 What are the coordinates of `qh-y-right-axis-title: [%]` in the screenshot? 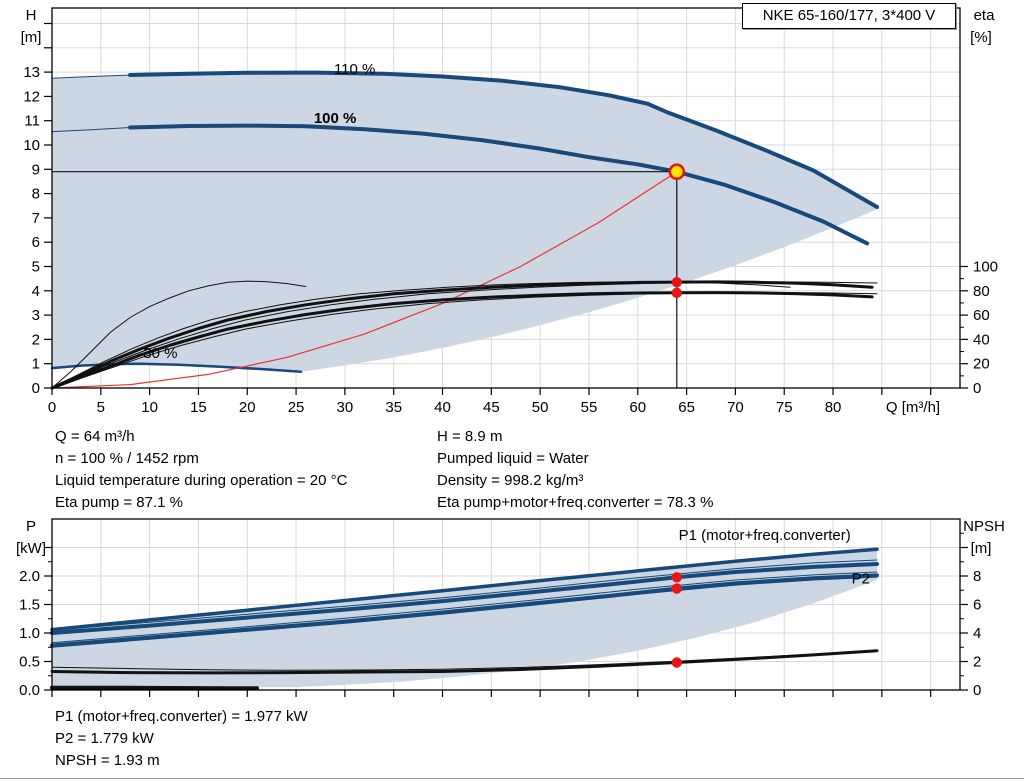 It's located at (981, 37).